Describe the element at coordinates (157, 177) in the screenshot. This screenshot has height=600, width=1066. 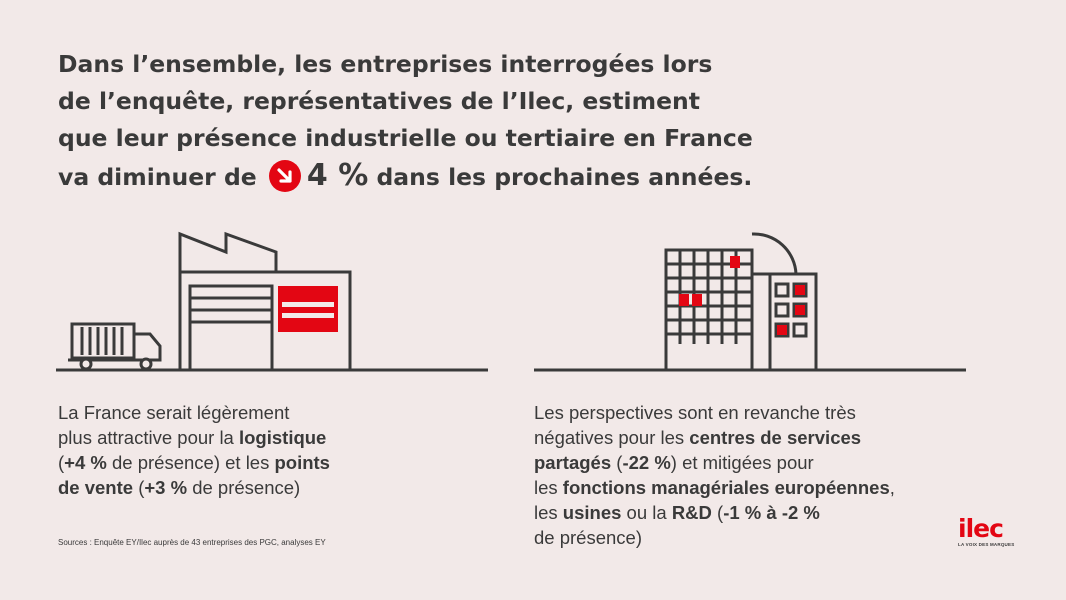
I see `headline-line-4-start: va diminuer de` at that location.